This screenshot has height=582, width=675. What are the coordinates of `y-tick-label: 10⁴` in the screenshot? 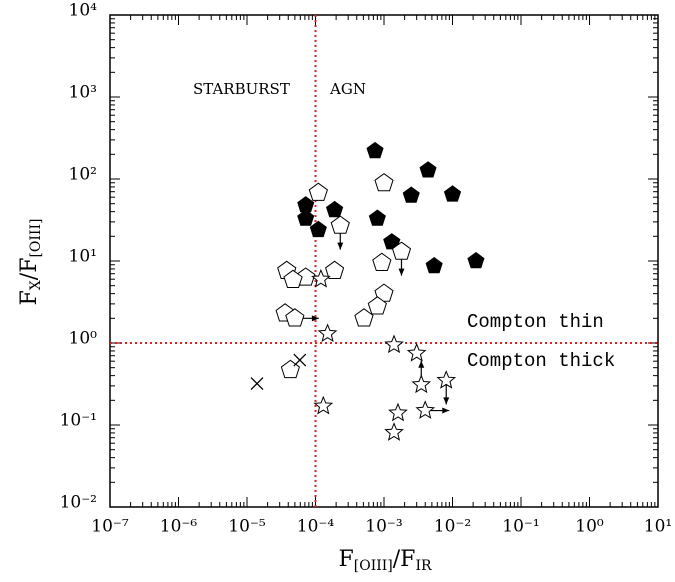 It's located at (83, 11).